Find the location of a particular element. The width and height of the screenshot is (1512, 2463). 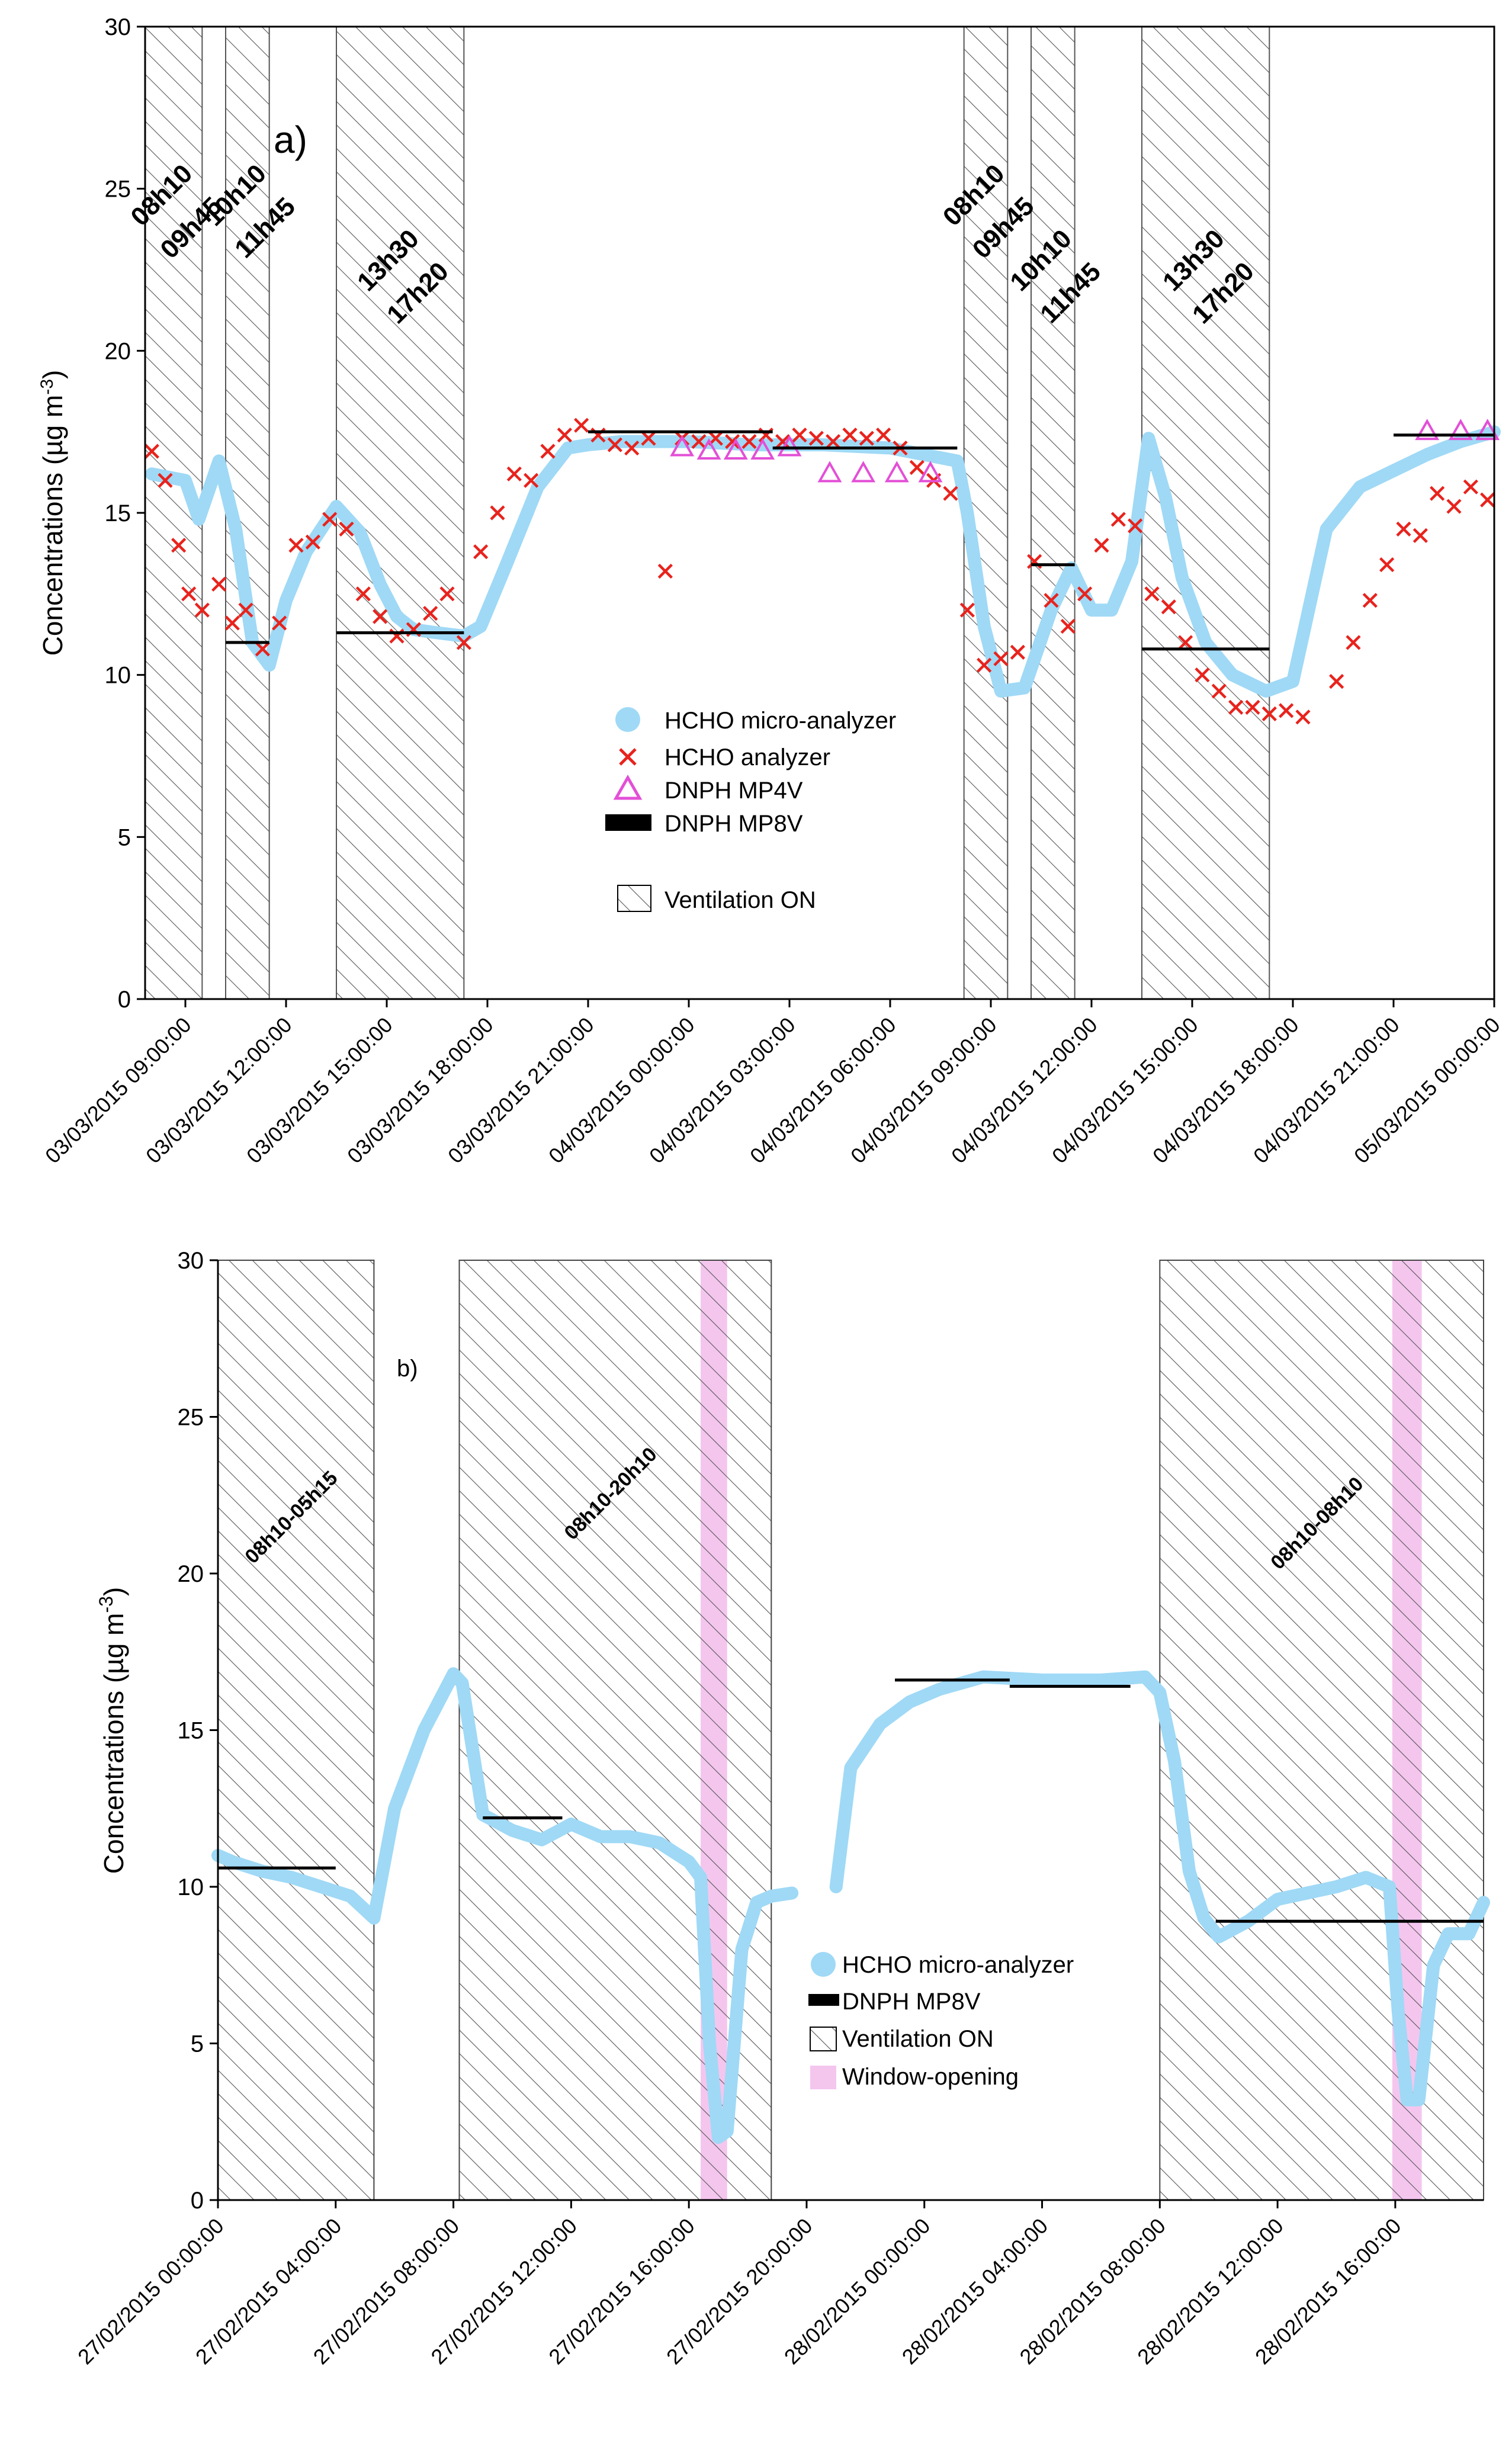

legend-label: HCHO micro-analyzer is located at coordinates (958, 1965).